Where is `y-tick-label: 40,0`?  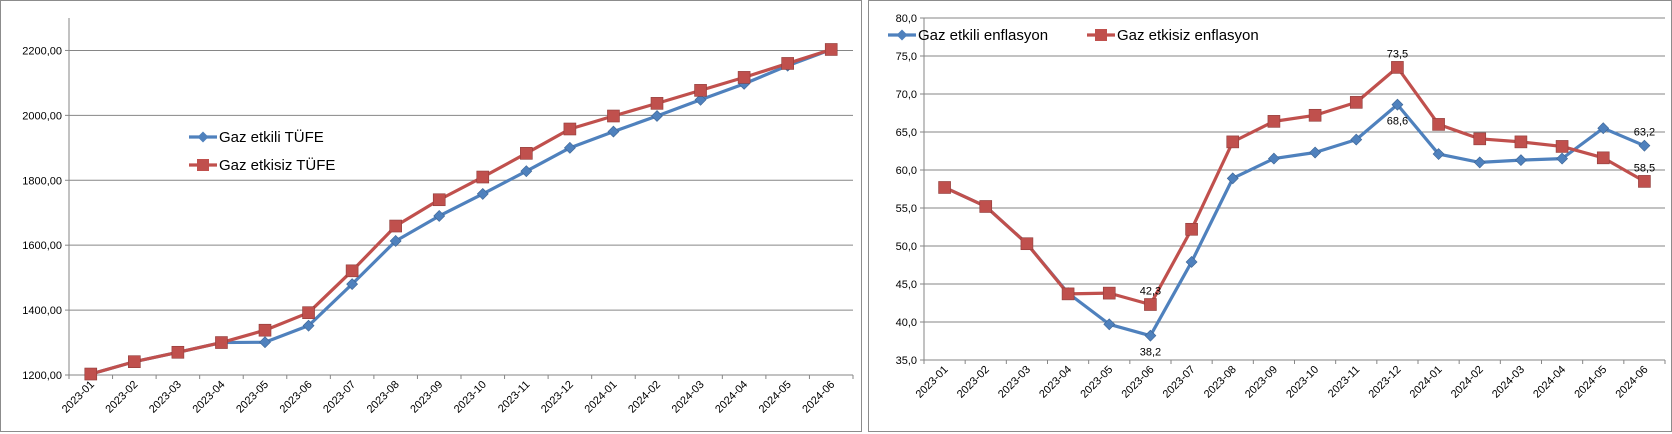 y-tick-label: 40,0 is located at coordinates (906, 323).